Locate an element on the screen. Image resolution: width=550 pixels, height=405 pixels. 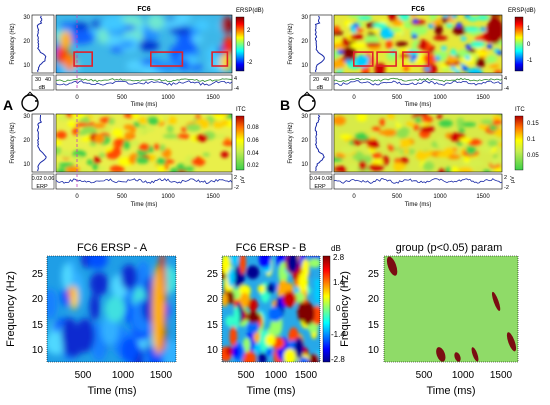
panel-a-itc-ytick: 10 is located at coordinates (26, 165).